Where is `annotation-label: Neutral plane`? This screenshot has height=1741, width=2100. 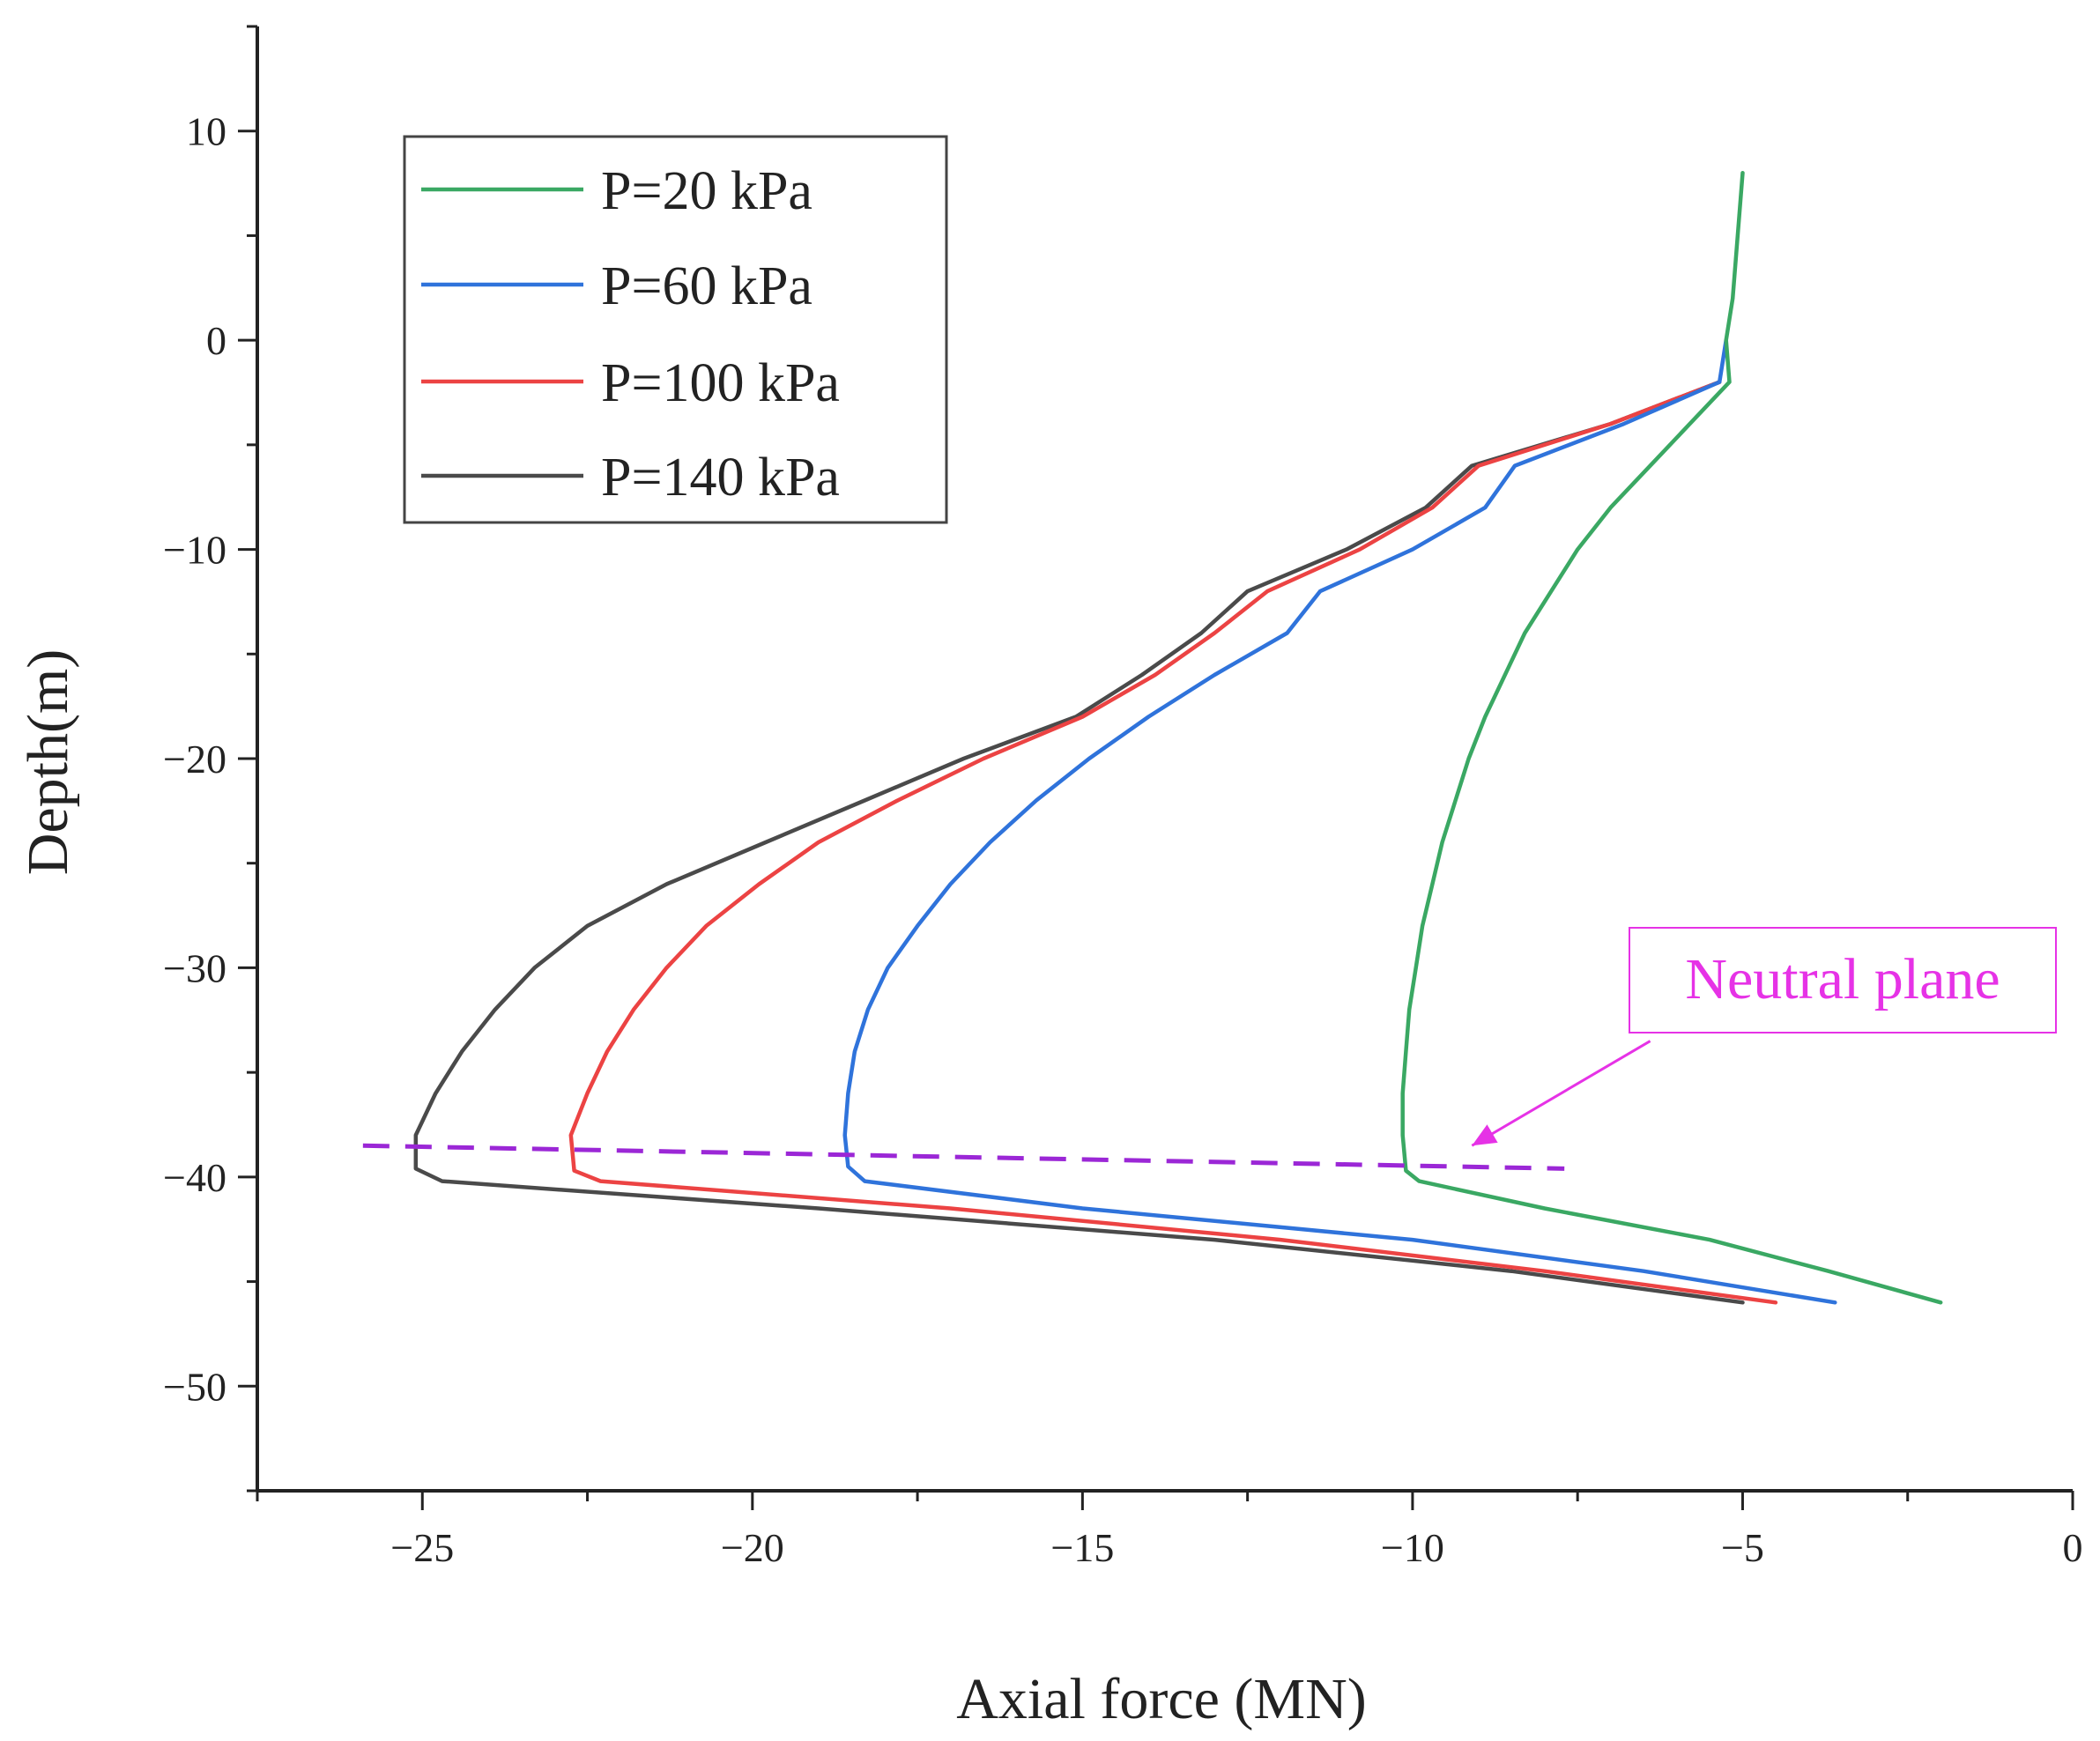
annotation-label: Neutral plane is located at coordinates (1843, 979).